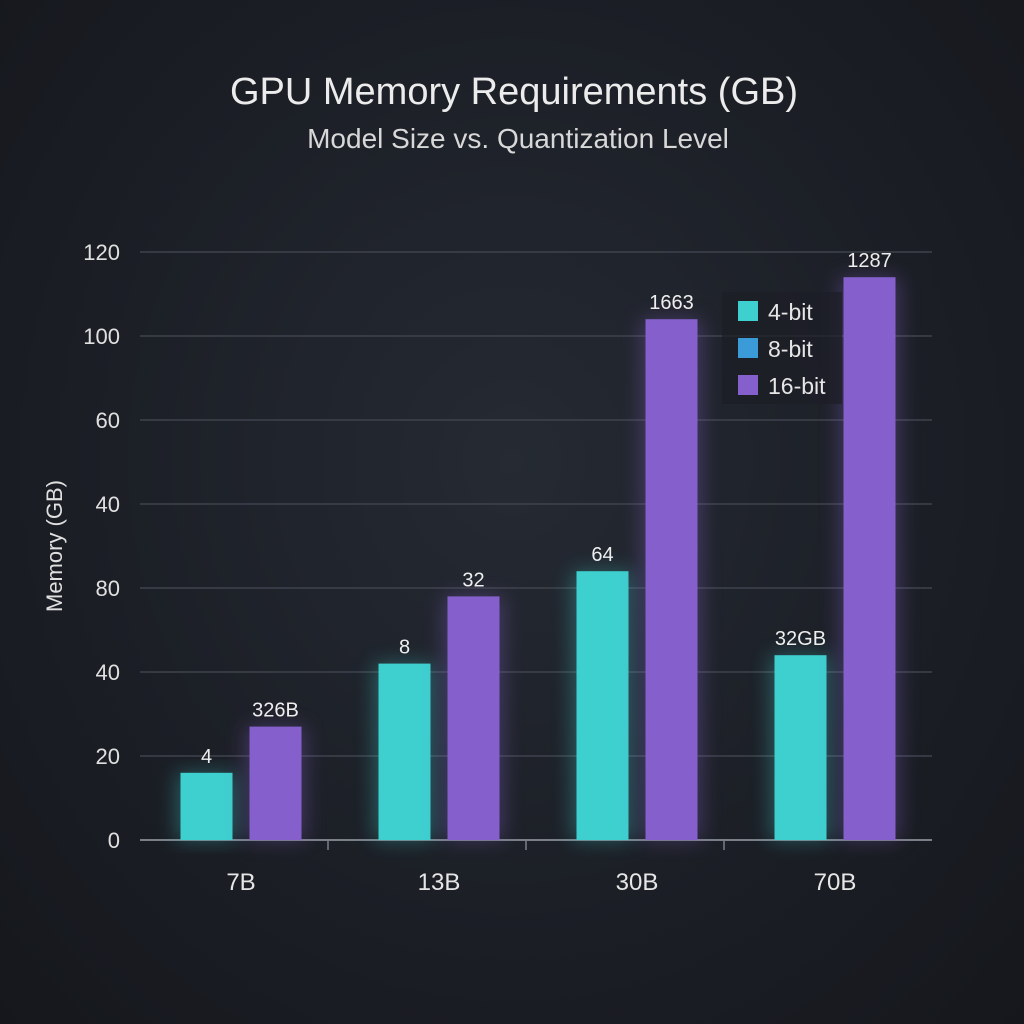 The width and height of the screenshot is (1024, 1024). Describe the element at coordinates (869, 558) in the screenshot. I see `bar-16-bit-70B` at that location.